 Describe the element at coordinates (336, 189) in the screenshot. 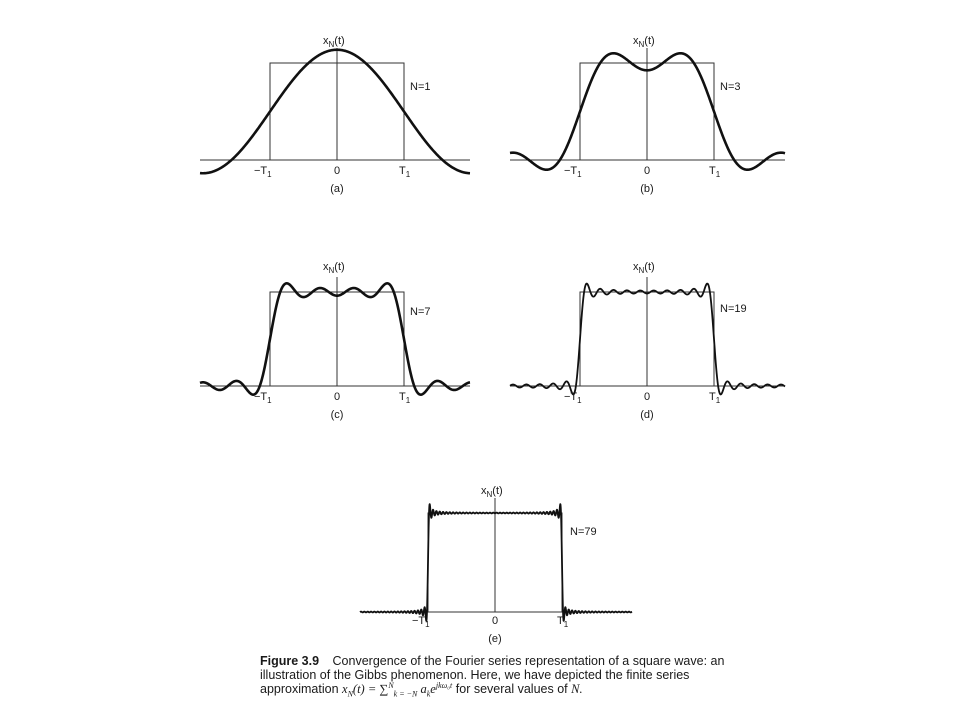

I see `panel-sublabel: (a)` at that location.